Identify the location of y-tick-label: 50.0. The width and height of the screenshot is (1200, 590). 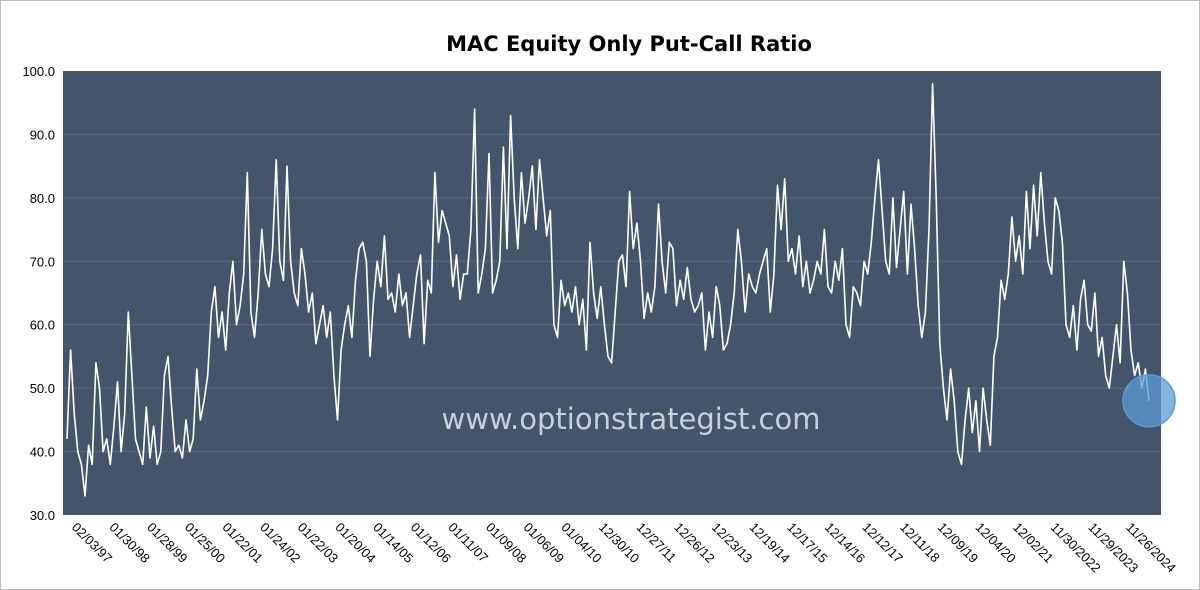
(42, 388).